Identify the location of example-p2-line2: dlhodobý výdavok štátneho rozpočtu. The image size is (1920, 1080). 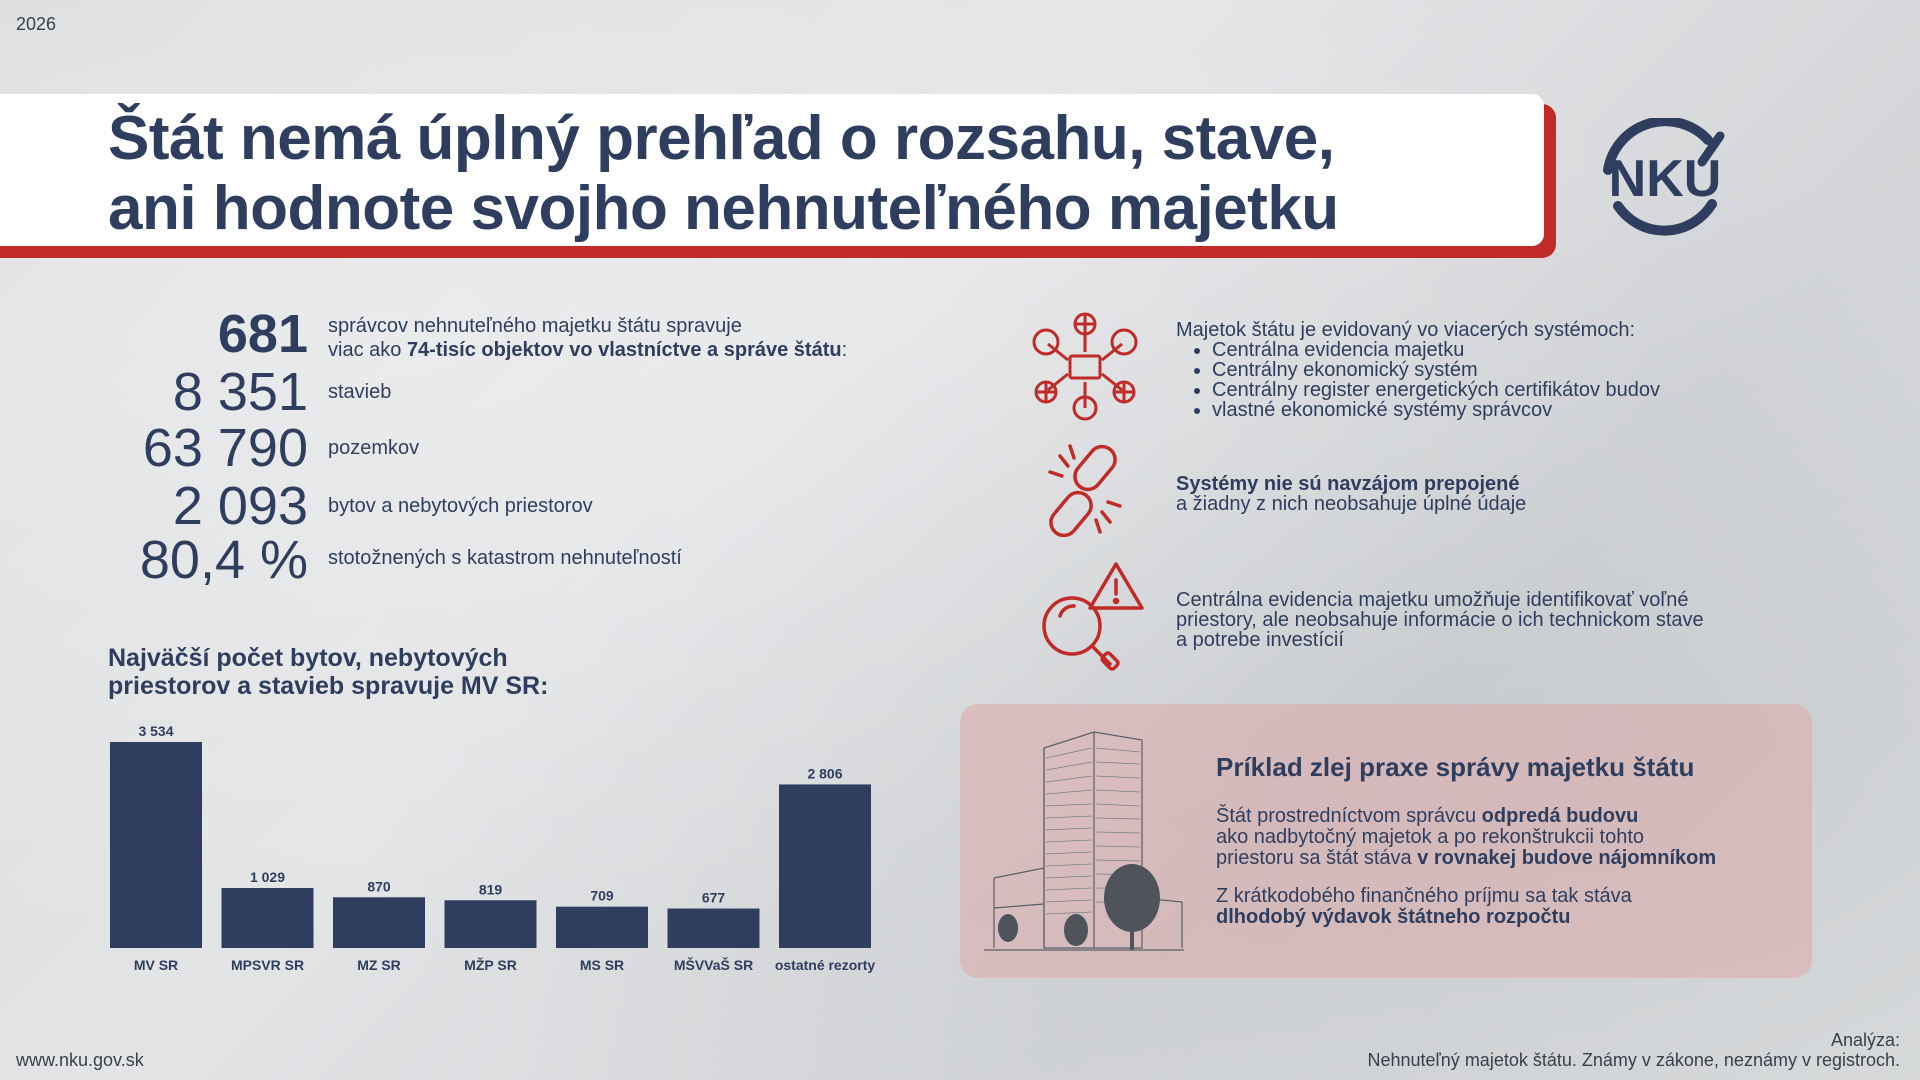
(1393, 917).